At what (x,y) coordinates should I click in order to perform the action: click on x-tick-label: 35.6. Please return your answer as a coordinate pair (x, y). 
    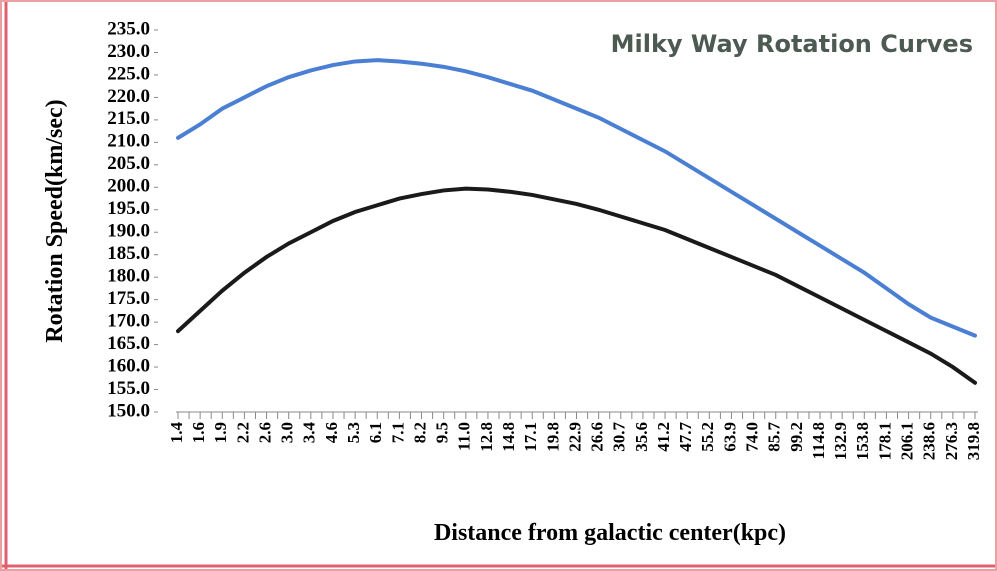
    Looking at the image, I should click on (641, 437).